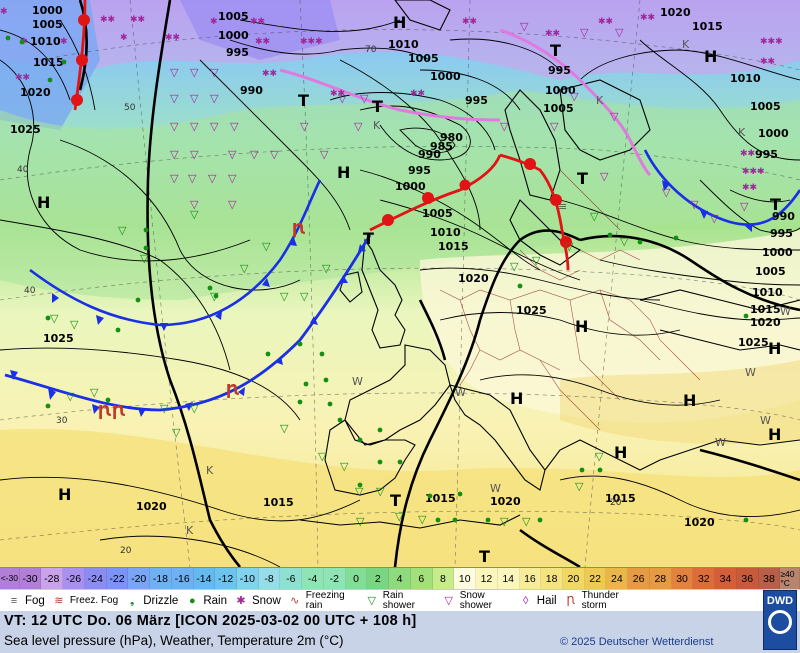 This screenshot has width=800, height=653. Describe the element at coordinates (448, 600) in the screenshot. I see `snow-shower-icon: ▽` at that location.